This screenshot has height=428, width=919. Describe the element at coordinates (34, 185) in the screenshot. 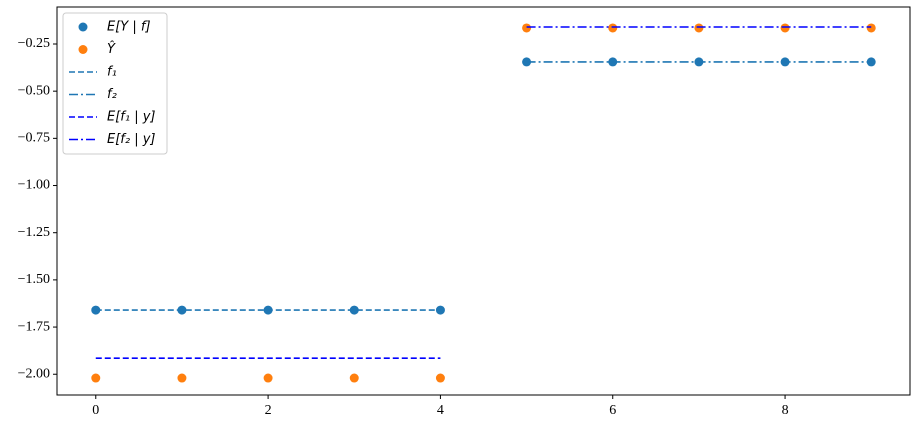

I see `y-tick-label: −1.00` at that location.